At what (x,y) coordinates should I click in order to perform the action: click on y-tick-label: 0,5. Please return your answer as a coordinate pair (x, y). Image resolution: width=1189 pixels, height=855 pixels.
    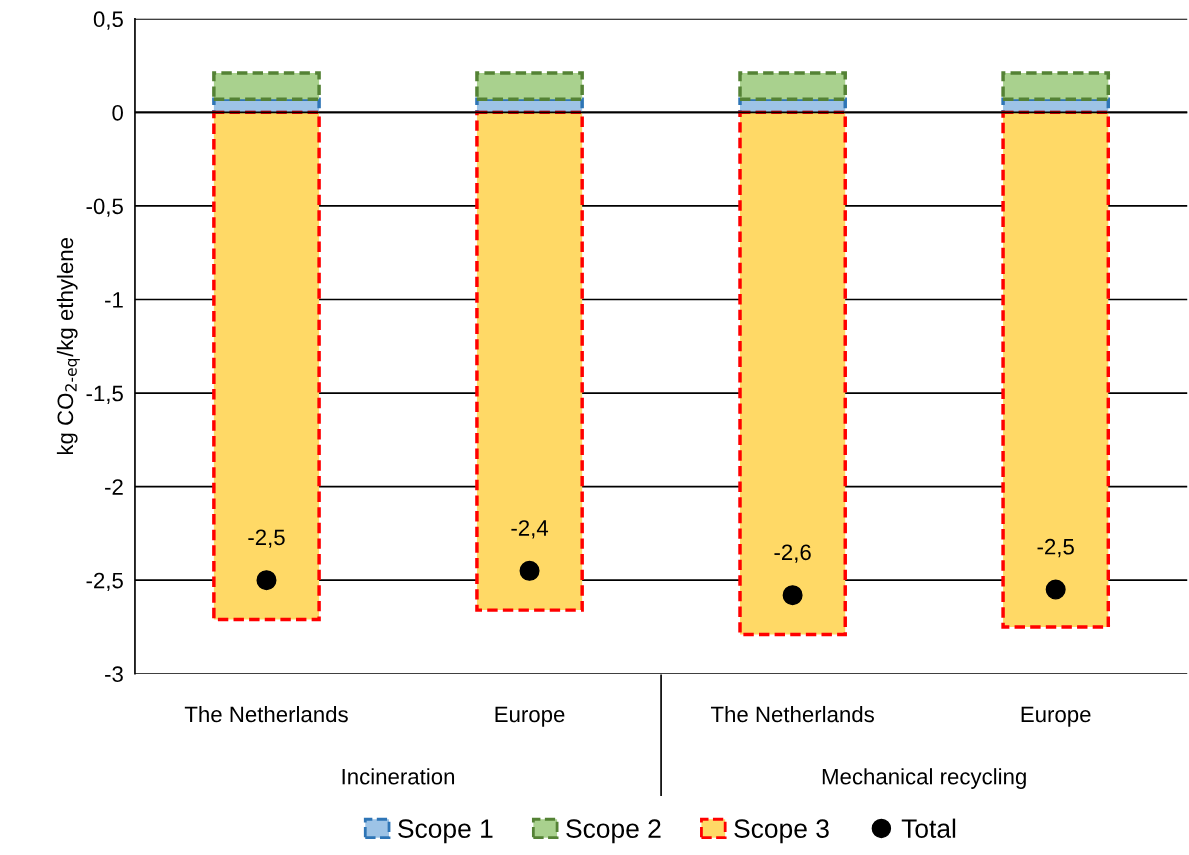
    Looking at the image, I should click on (108, 20).